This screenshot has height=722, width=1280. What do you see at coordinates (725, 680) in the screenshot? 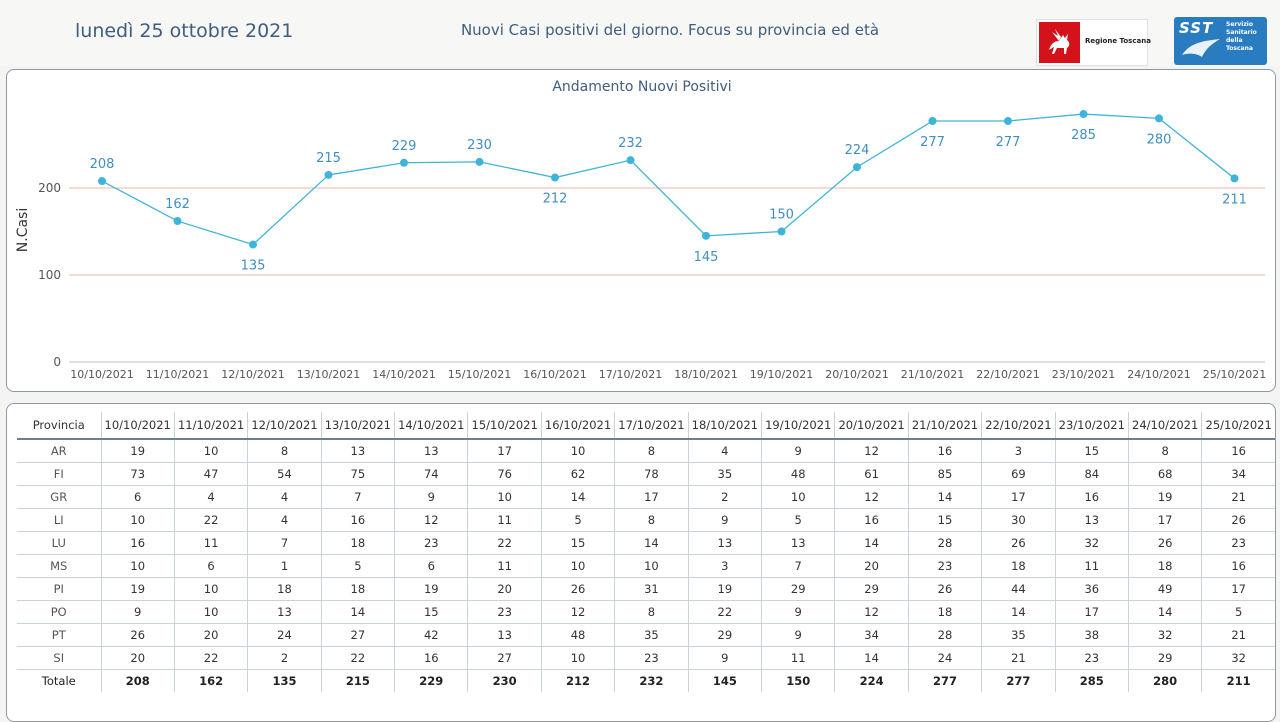
I see `table-cell: 145` at bounding box center [725, 680].